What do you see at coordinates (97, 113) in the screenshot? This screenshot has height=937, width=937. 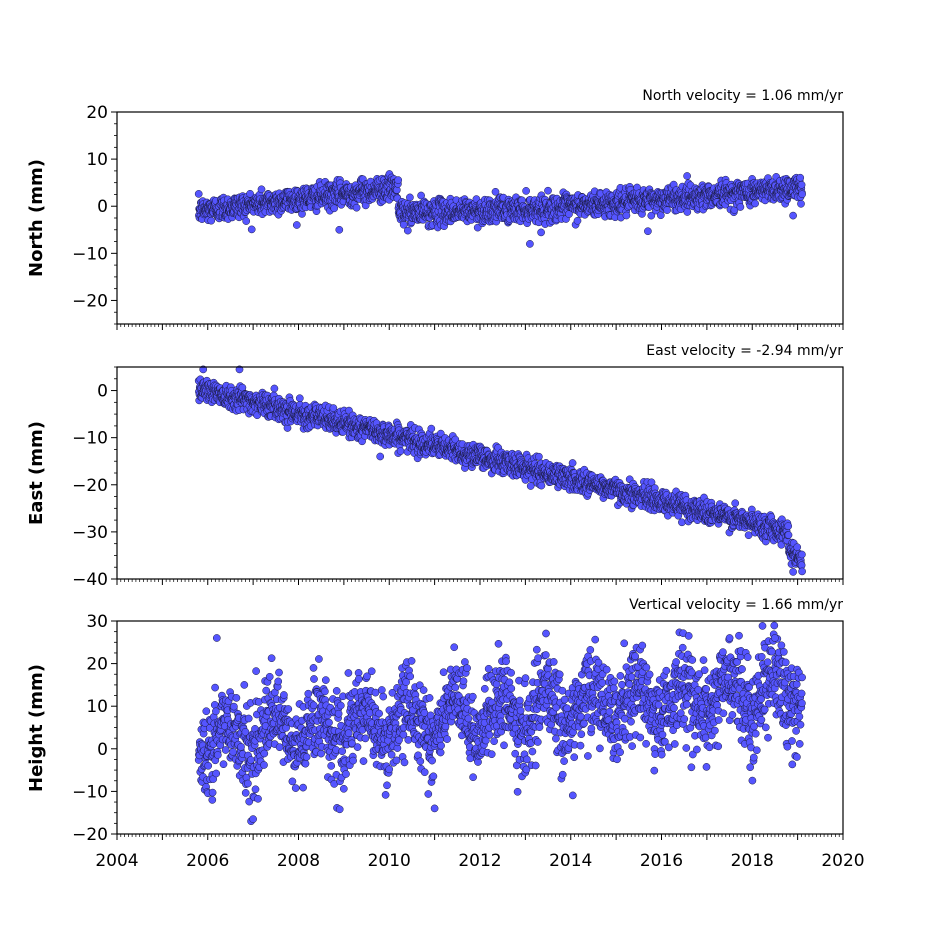 I see `north-ytick-label: 20` at bounding box center [97, 113].